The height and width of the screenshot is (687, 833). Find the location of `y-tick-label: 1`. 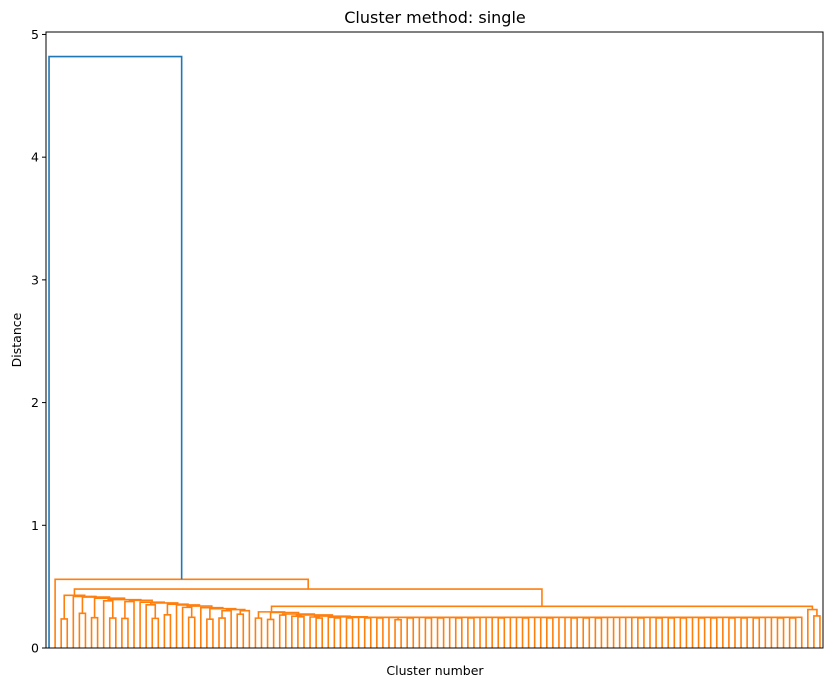

y-tick-label: 1 is located at coordinates (35, 525).